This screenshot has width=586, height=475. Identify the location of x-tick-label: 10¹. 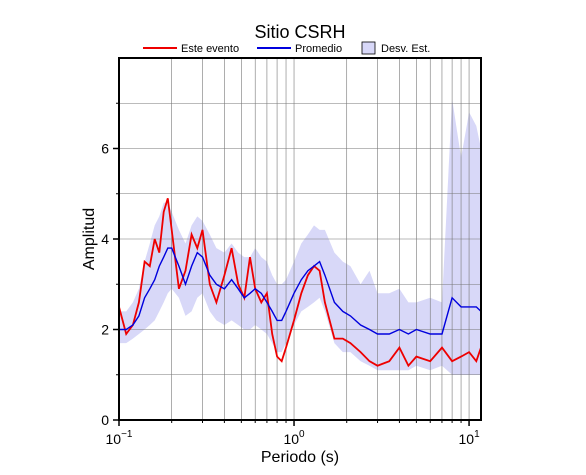
(469, 438).